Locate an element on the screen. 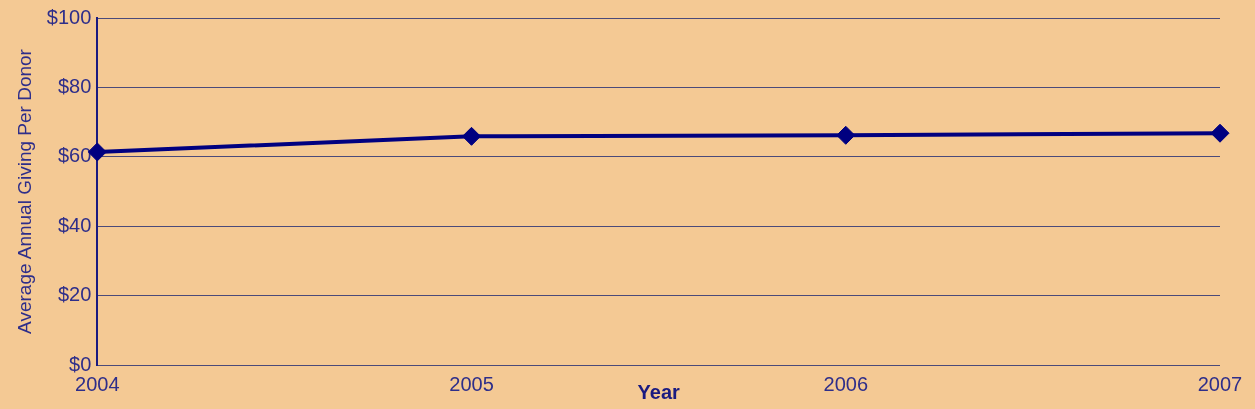 Image resolution: width=1255 pixels, height=409 pixels. x-axis-title: Year is located at coordinates (658, 391).